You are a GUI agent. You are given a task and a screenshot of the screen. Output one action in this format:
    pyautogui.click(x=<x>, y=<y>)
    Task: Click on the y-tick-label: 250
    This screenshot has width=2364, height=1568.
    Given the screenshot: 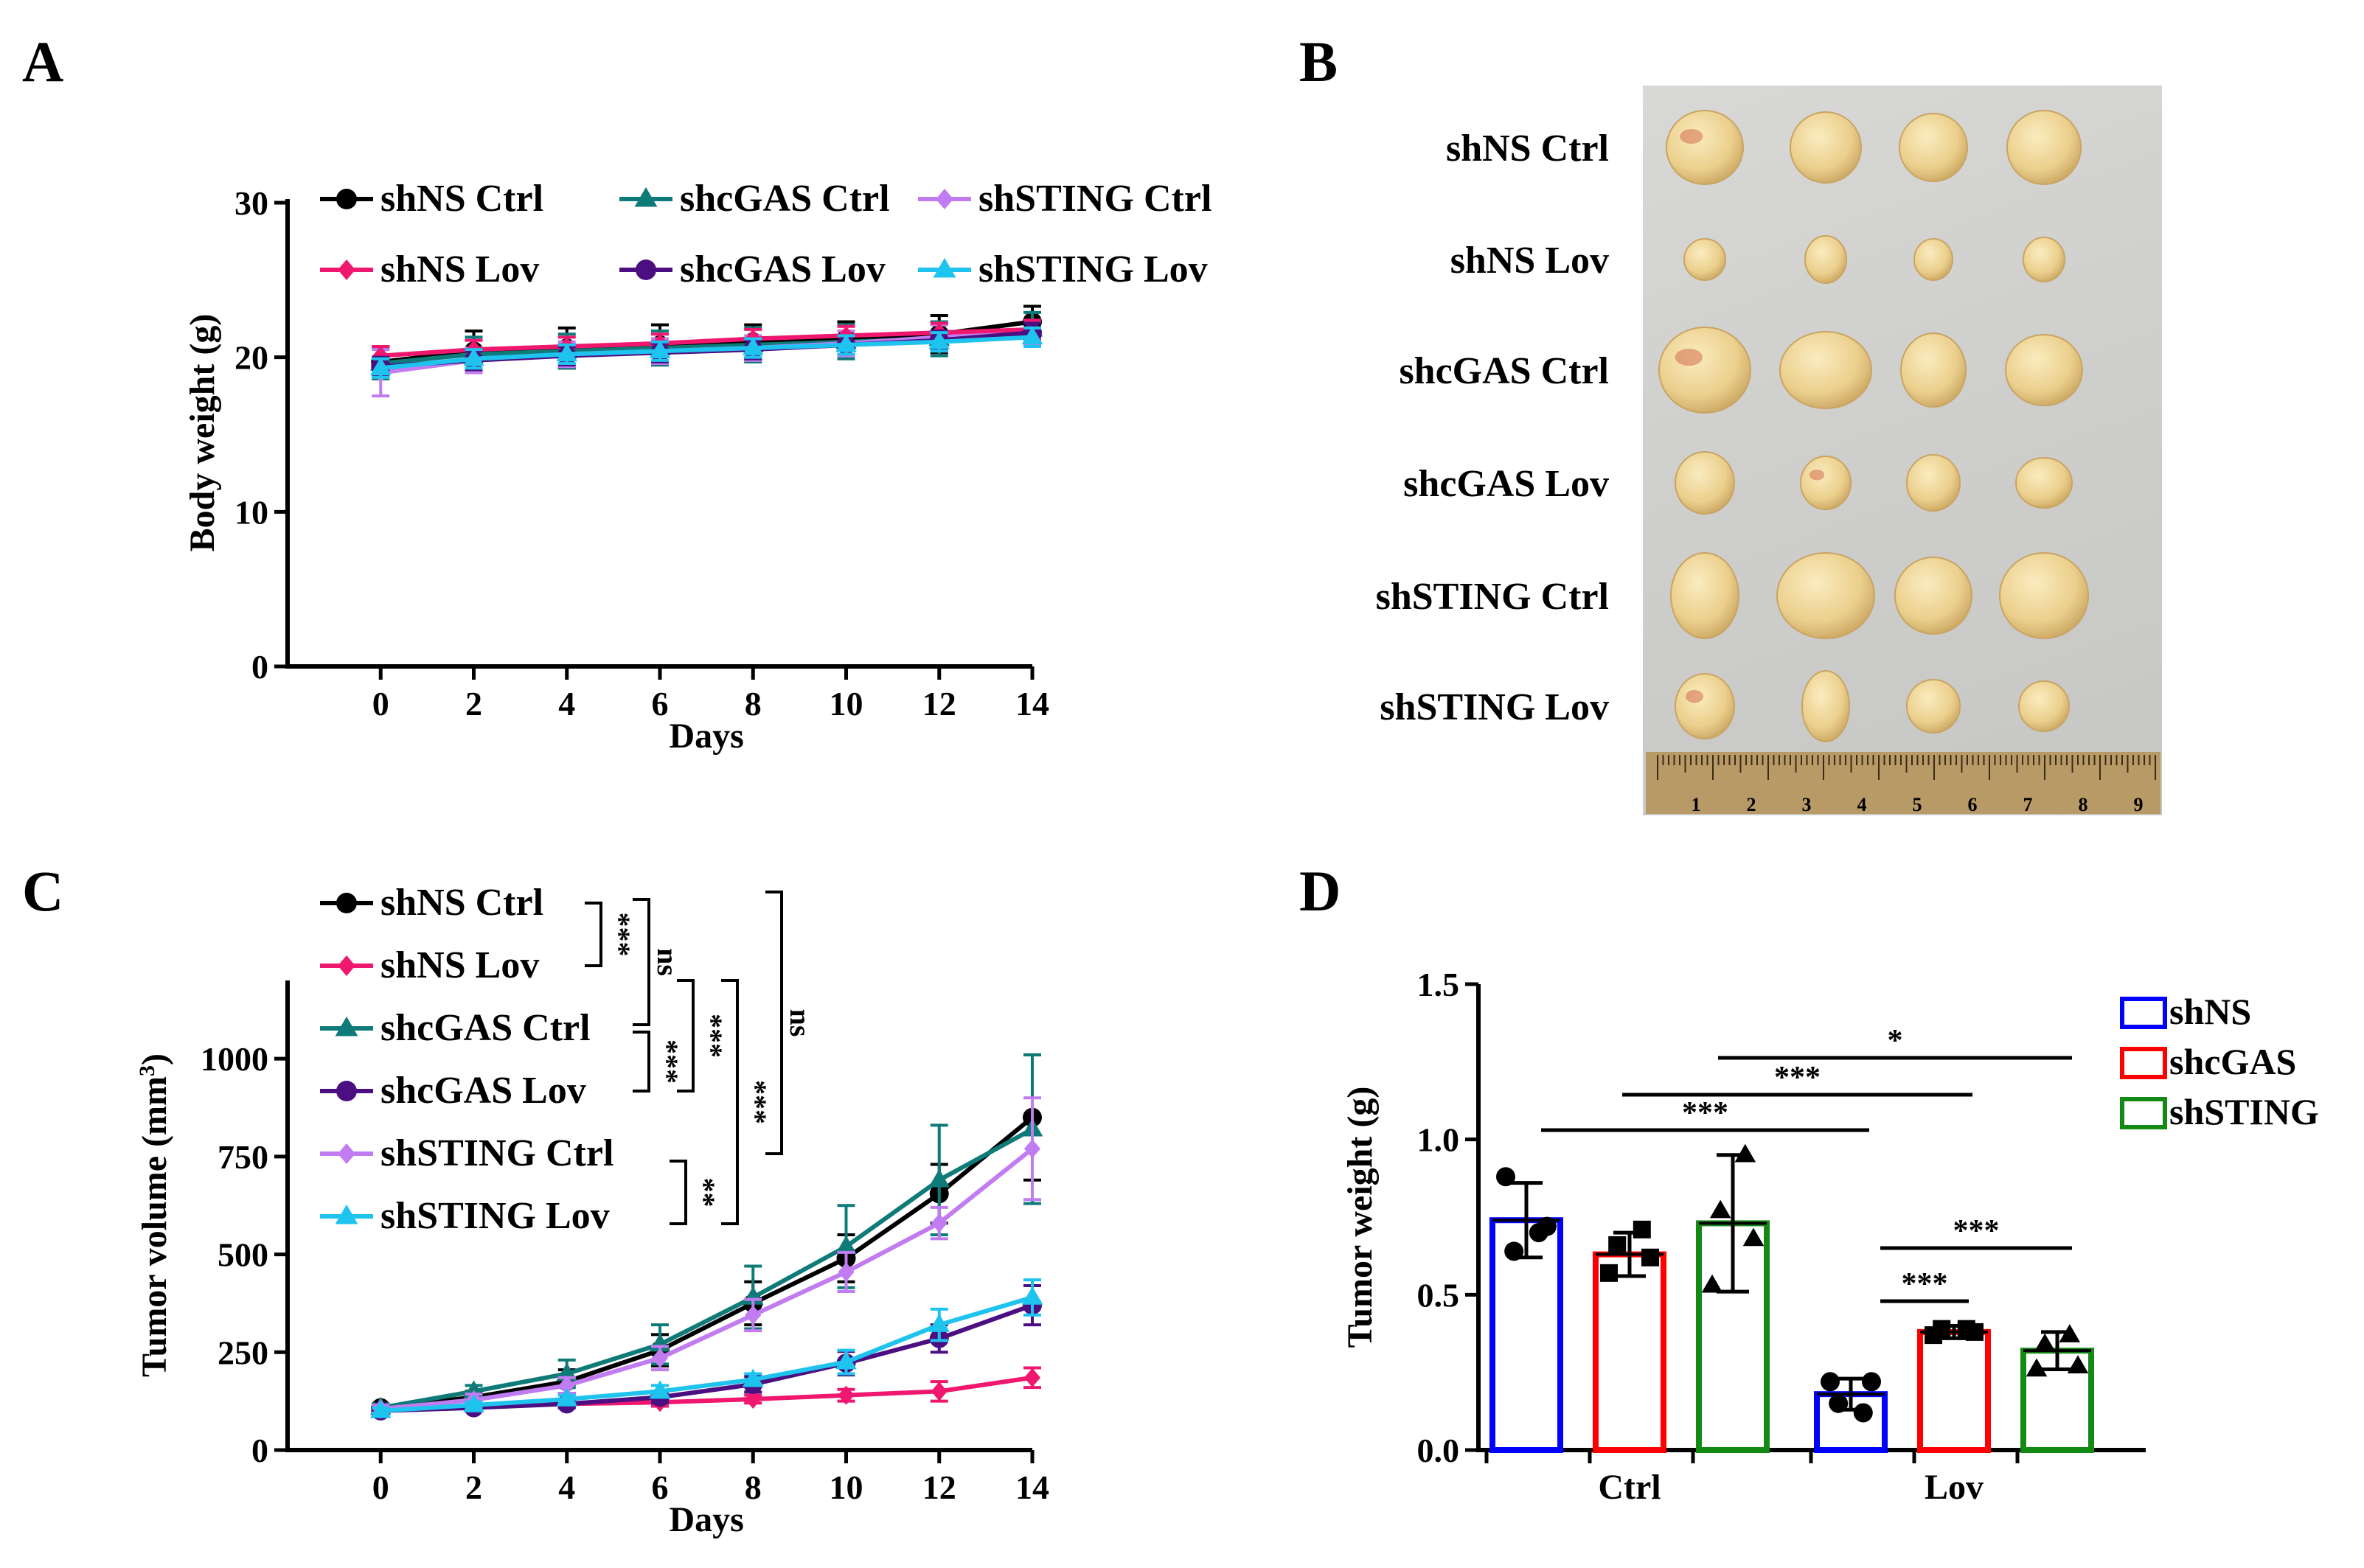 What is the action you would take?
    pyautogui.click(x=243, y=1352)
    